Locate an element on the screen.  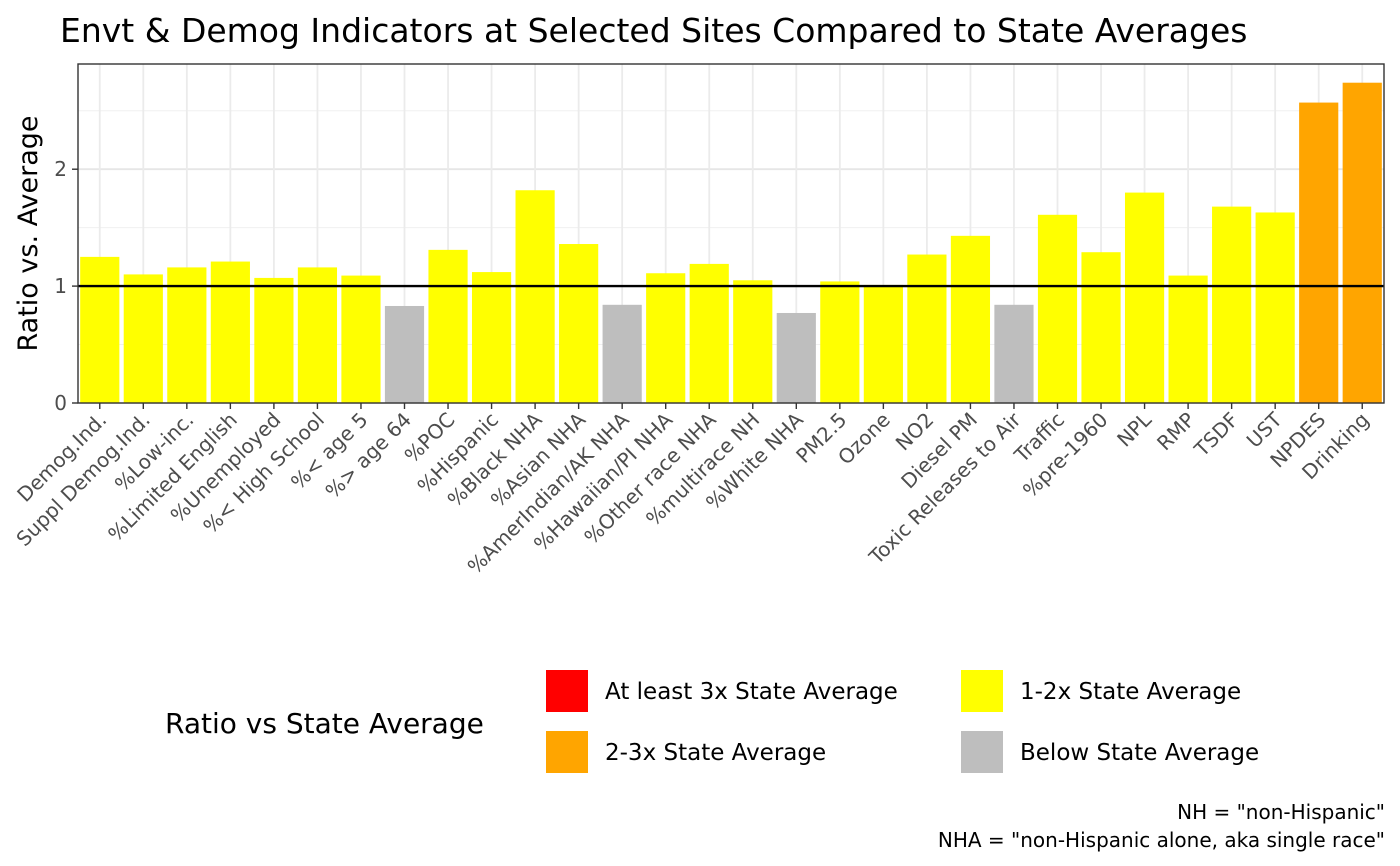
x-tick-label: NPL is located at coordinates (1134, 429).